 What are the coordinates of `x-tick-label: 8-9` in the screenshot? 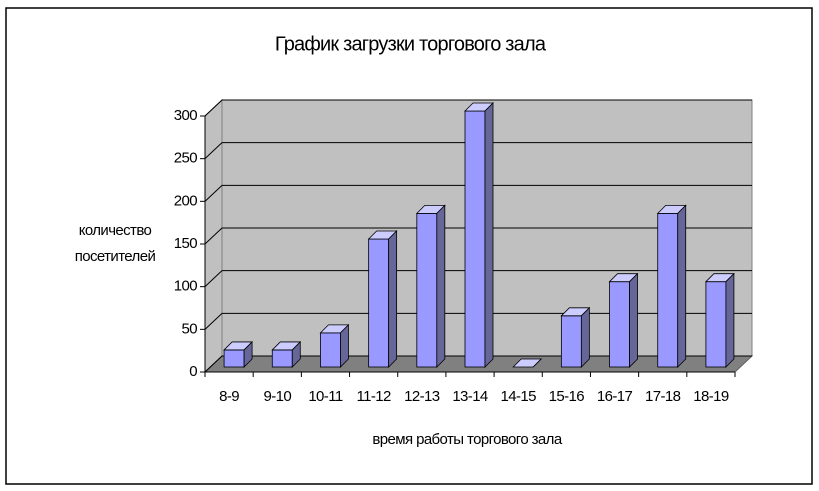 It's located at (229, 396).